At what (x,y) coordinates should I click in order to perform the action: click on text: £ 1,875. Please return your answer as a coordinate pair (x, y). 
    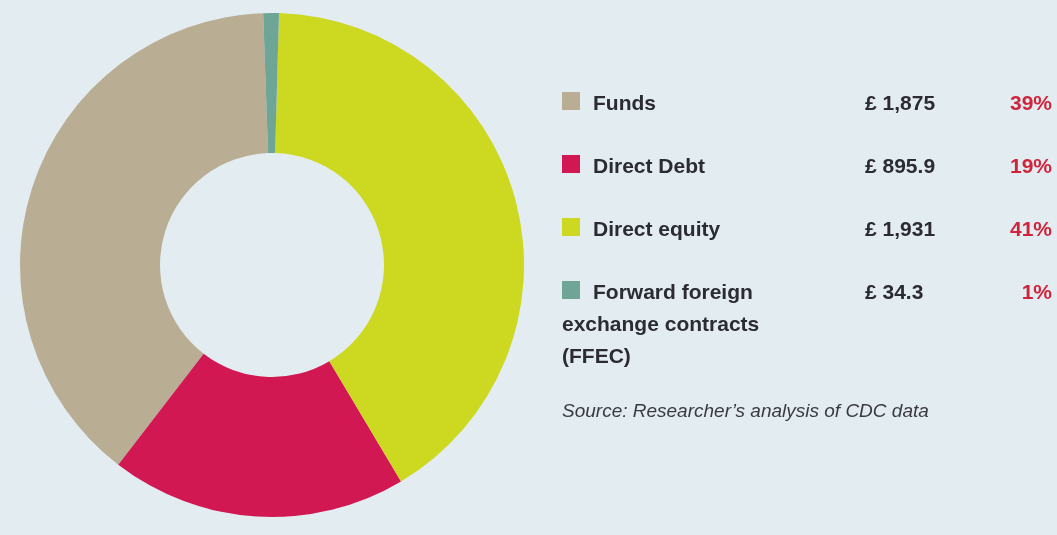
    Looking at the image, I should click on (900, 102).